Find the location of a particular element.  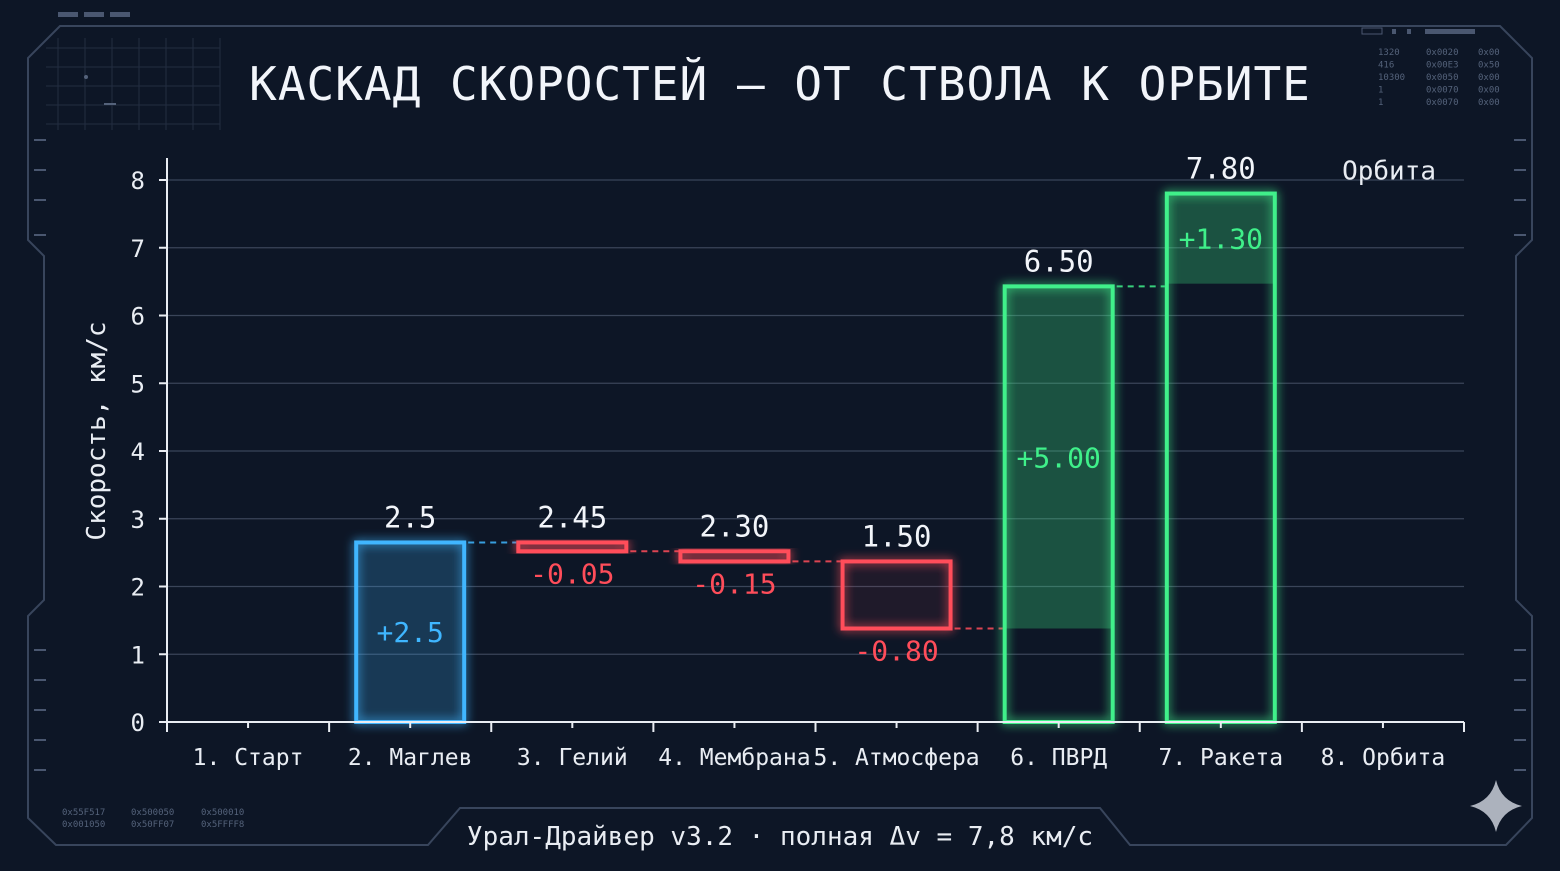

y-tick-label: 0 is located at coordinates (138, 723).